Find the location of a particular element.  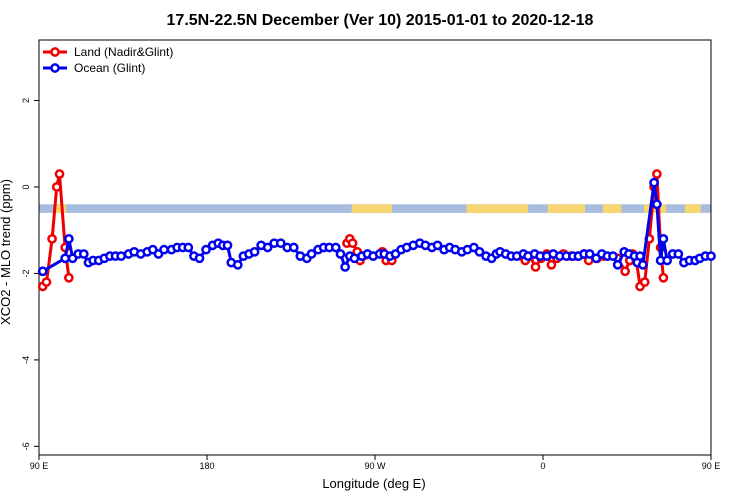

y-tick-label: -2 is located at coordinates (26, 273).